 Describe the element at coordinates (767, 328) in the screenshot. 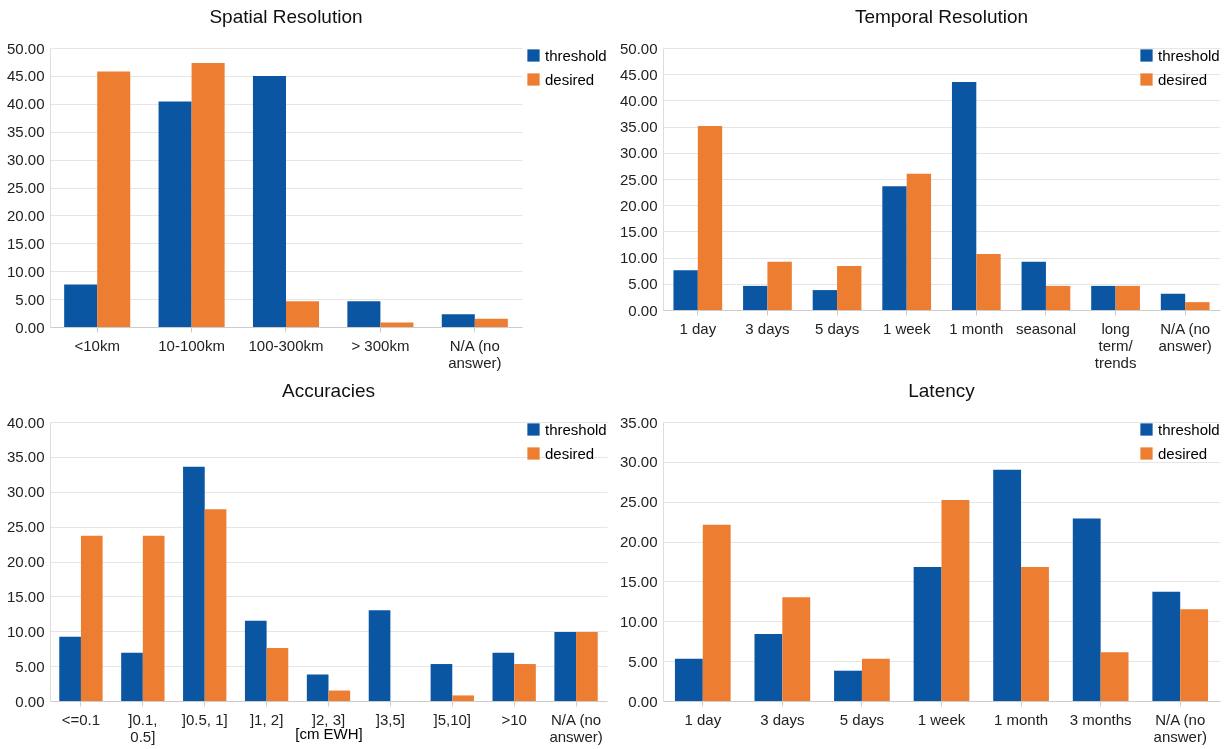

I see `x-tick-label: 3 days` at that location.